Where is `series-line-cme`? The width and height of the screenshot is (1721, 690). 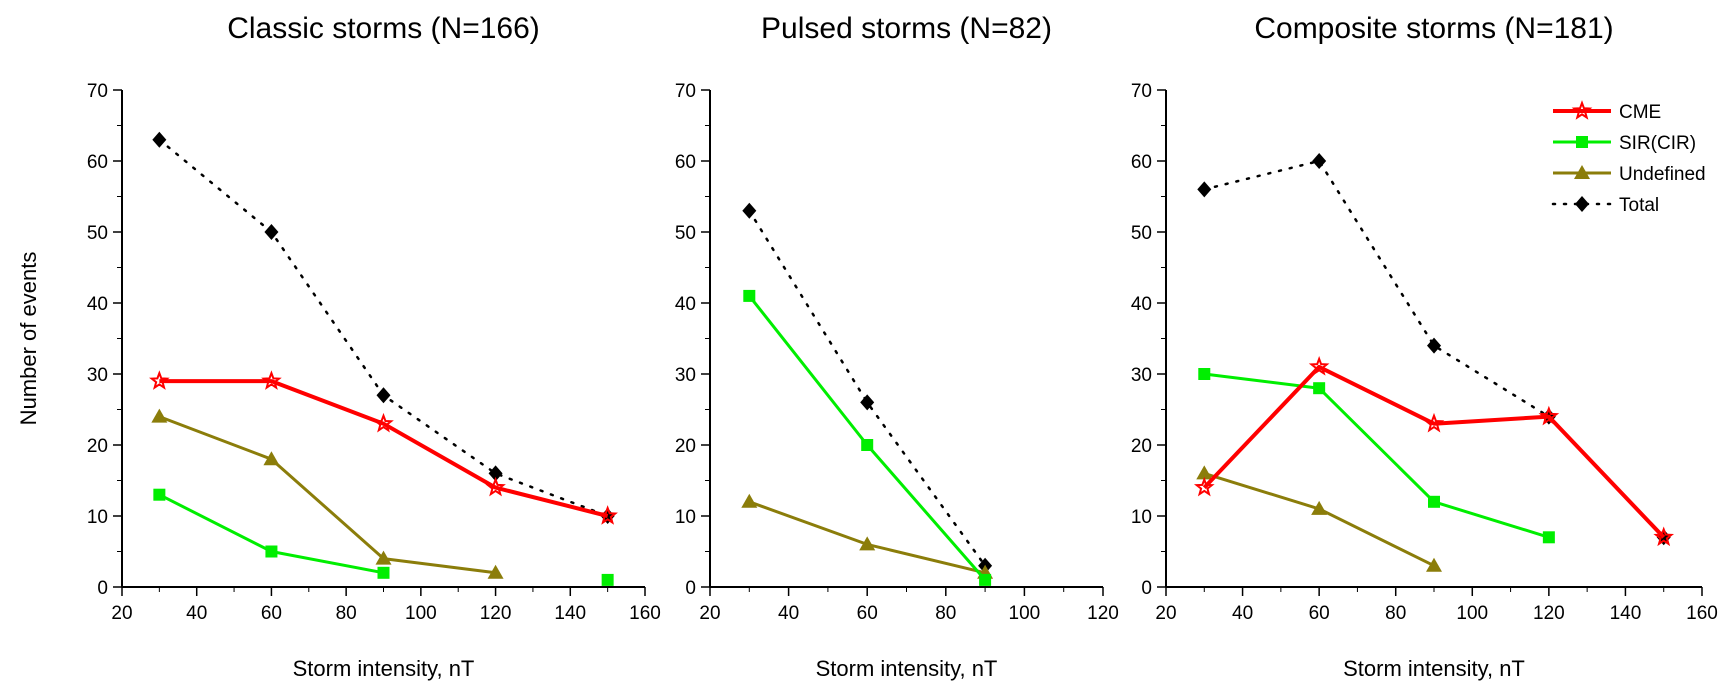 series-line-cme is located at coordinates (384, 448).